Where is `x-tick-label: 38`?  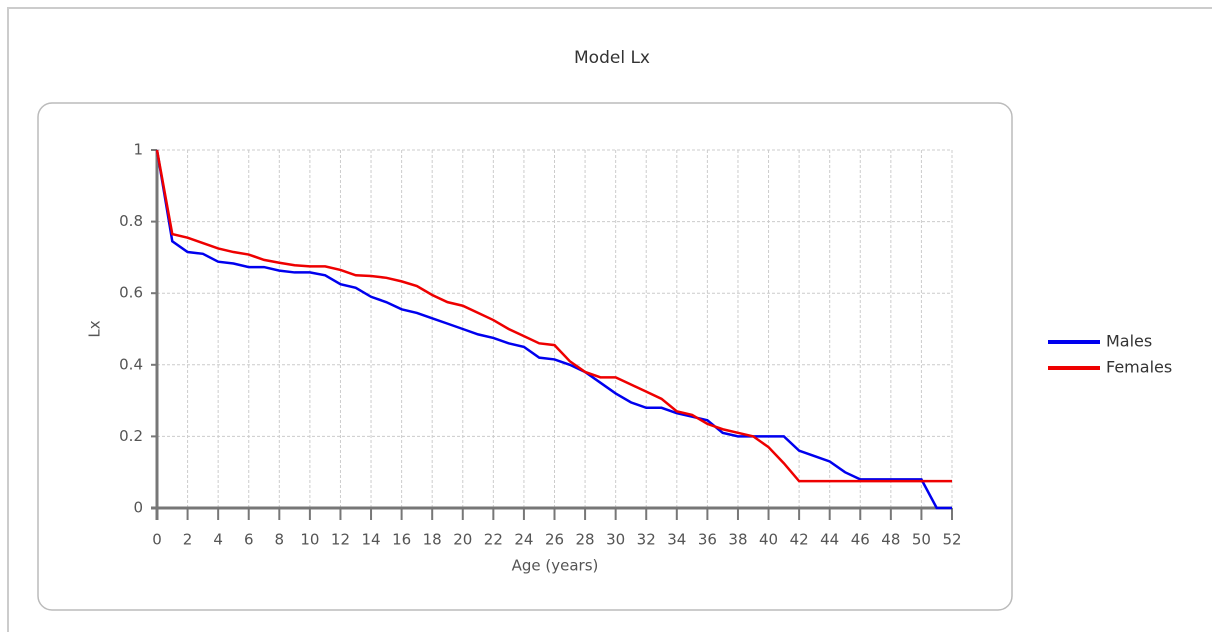
x-tick-label: 38 is located at coordinates (737, 540).